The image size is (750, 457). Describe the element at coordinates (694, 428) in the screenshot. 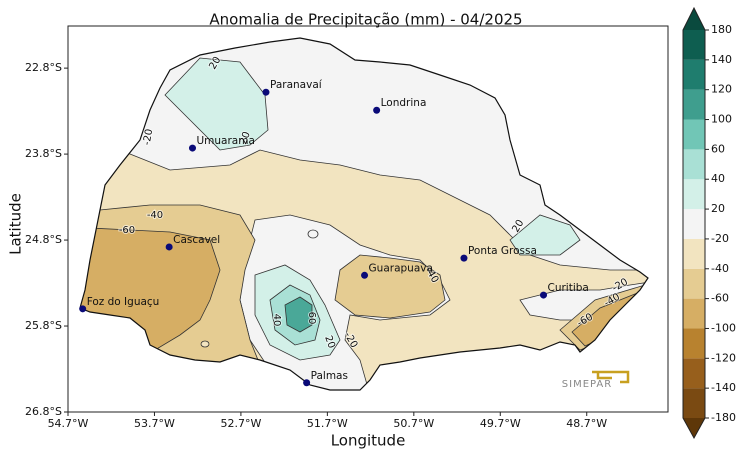

I see `colorbar-extend-low` at that location.